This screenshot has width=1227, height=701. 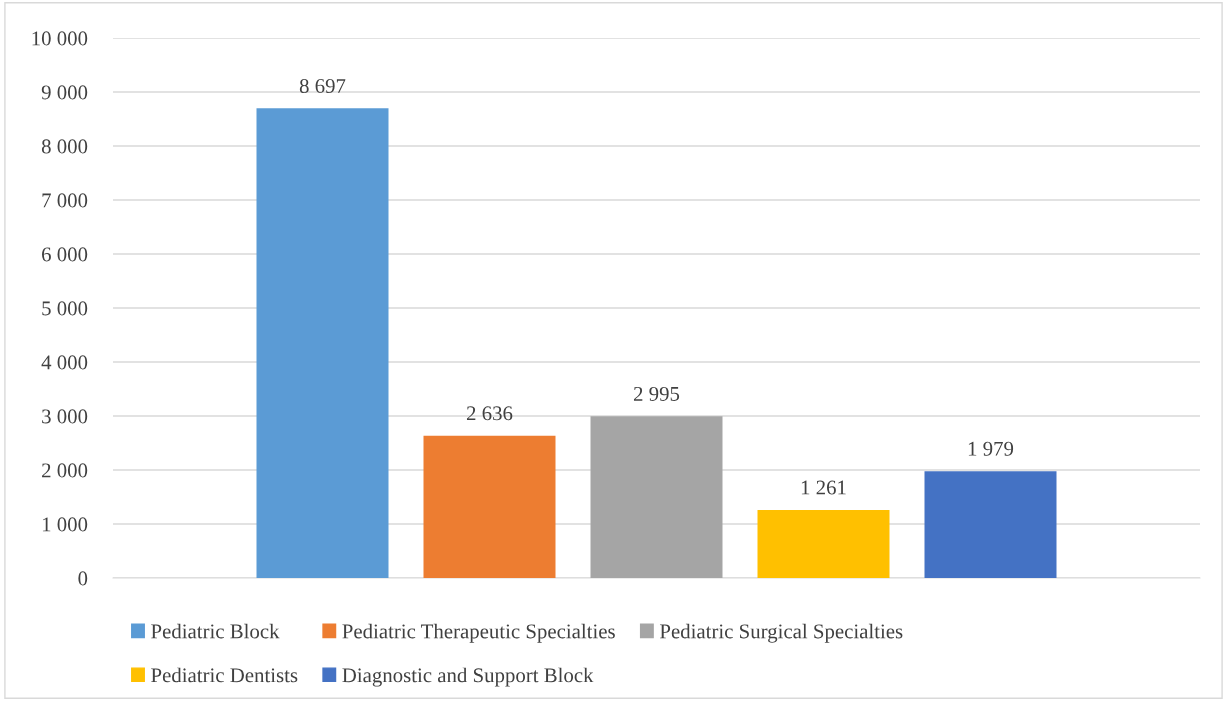 I want to click on y-tick-label: 6 000, so click(x=65, y=254).